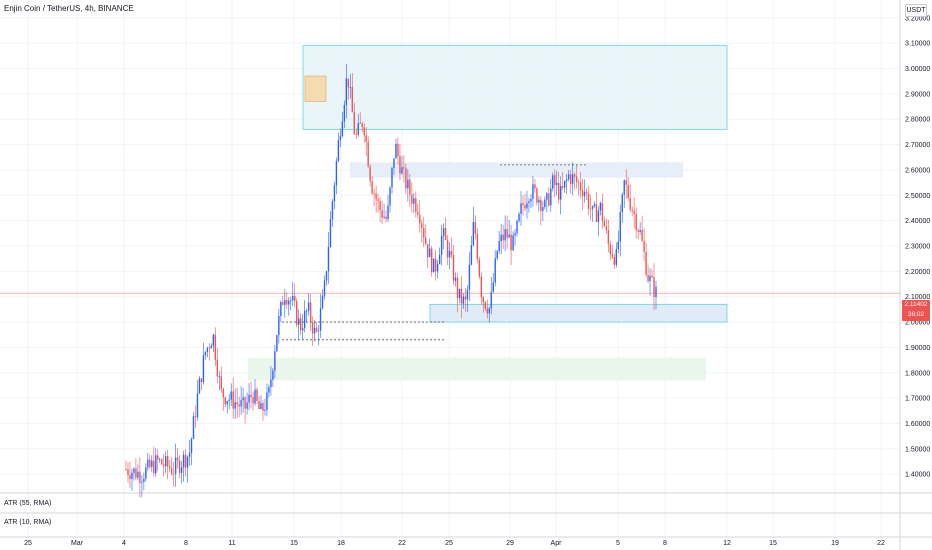 The height and width of the screenshot is (550, 932). What do you see at coordinates (917, 323) in the screenshot?
I see `price-axis-label: 2.00000` at bounding box center [917, 323].